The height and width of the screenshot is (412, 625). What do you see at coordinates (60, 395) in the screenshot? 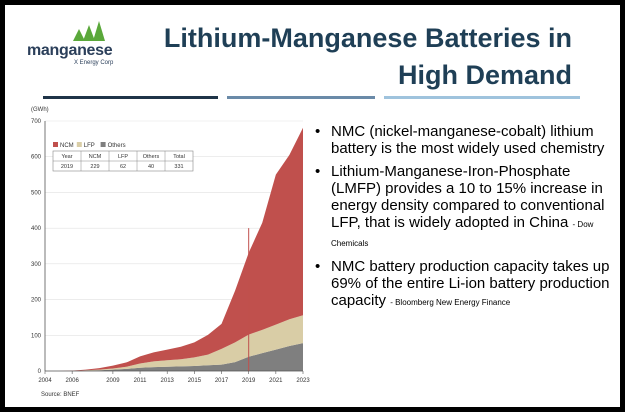
I see `chart-source: Source: BNEF` at bounding box center [60, 395].